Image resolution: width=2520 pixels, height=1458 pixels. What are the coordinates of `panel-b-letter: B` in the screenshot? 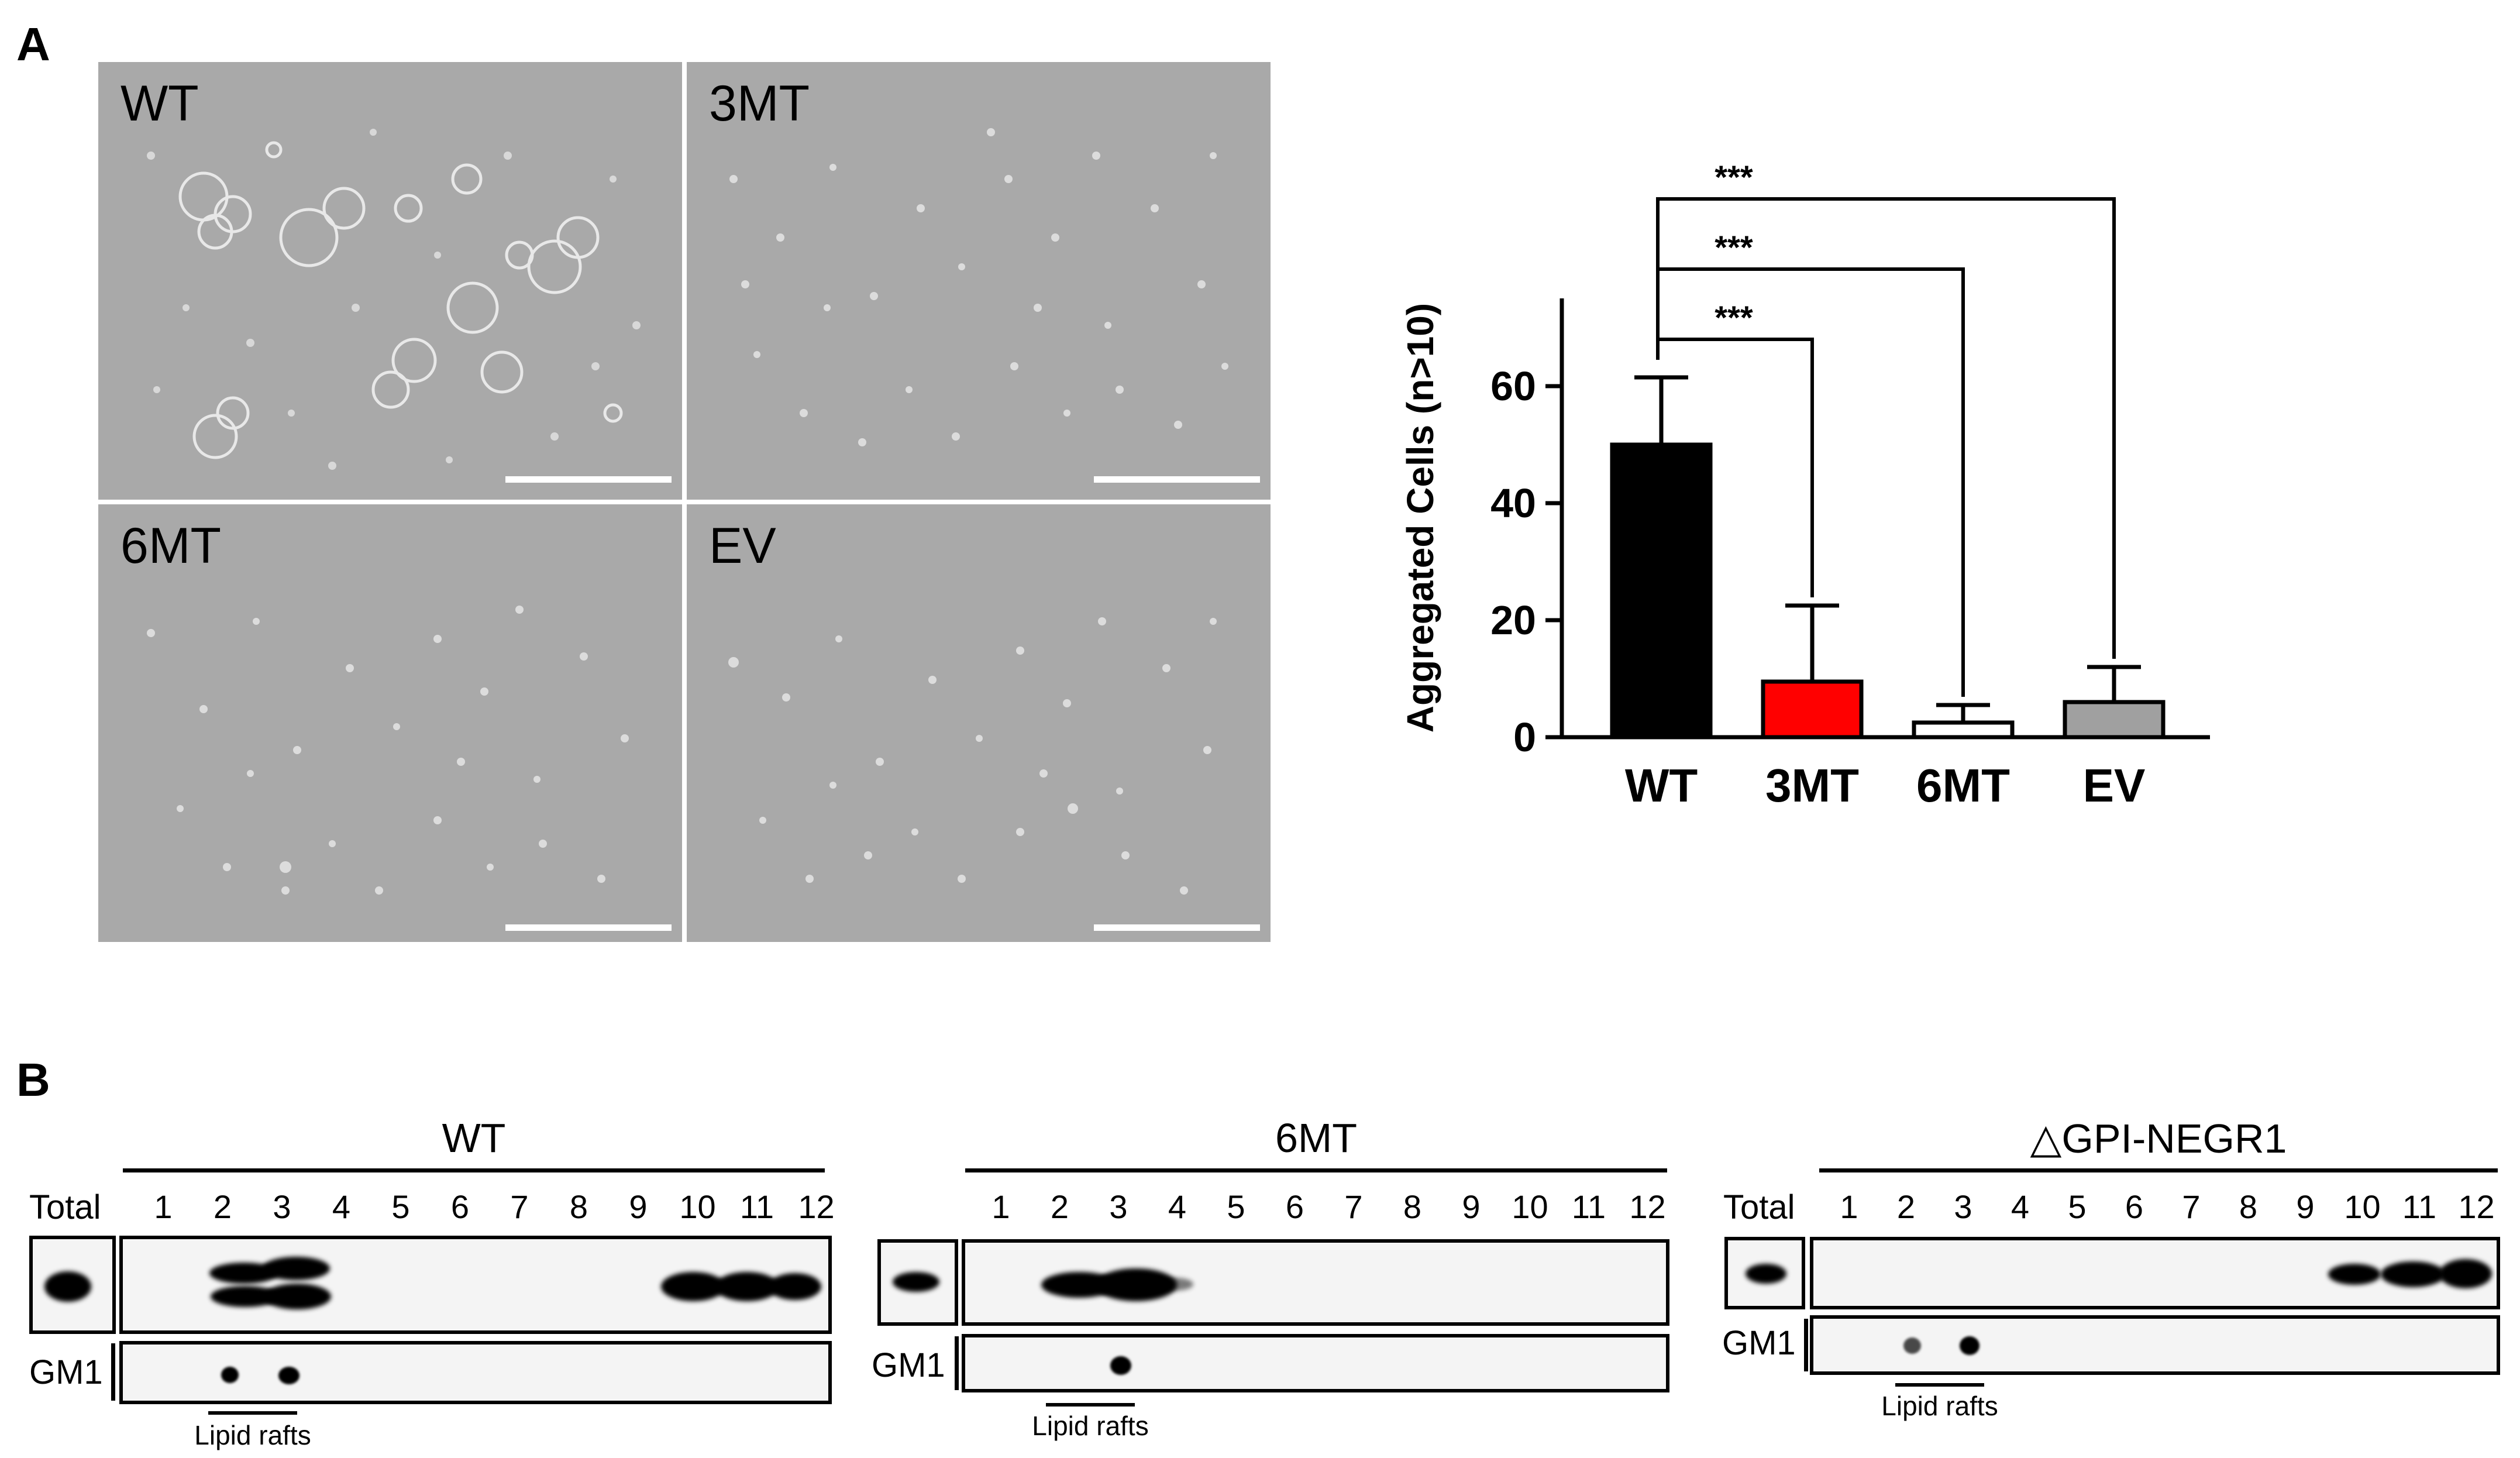 It's located at (33, 1080).